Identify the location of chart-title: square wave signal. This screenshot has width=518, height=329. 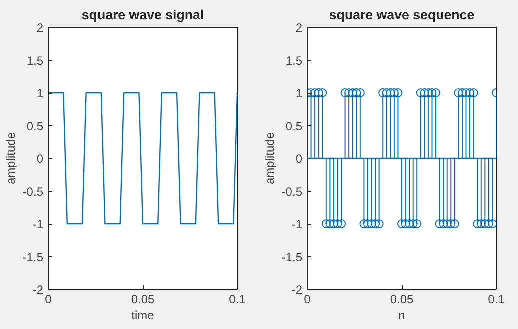
(143, 15).